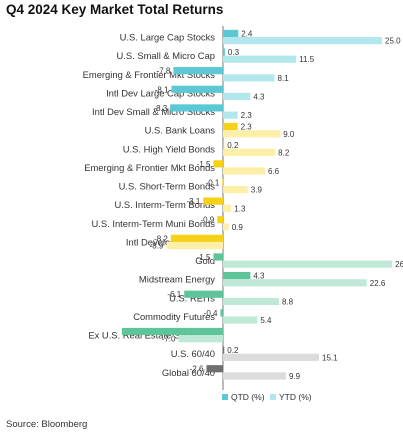 The height and width of the screenshot is (437, 403). What do you see at coordinates (164, 204) in the screenshot?
I see `category-label: U.S. Interm-Term Bonds` at bounding box center [164, 204].